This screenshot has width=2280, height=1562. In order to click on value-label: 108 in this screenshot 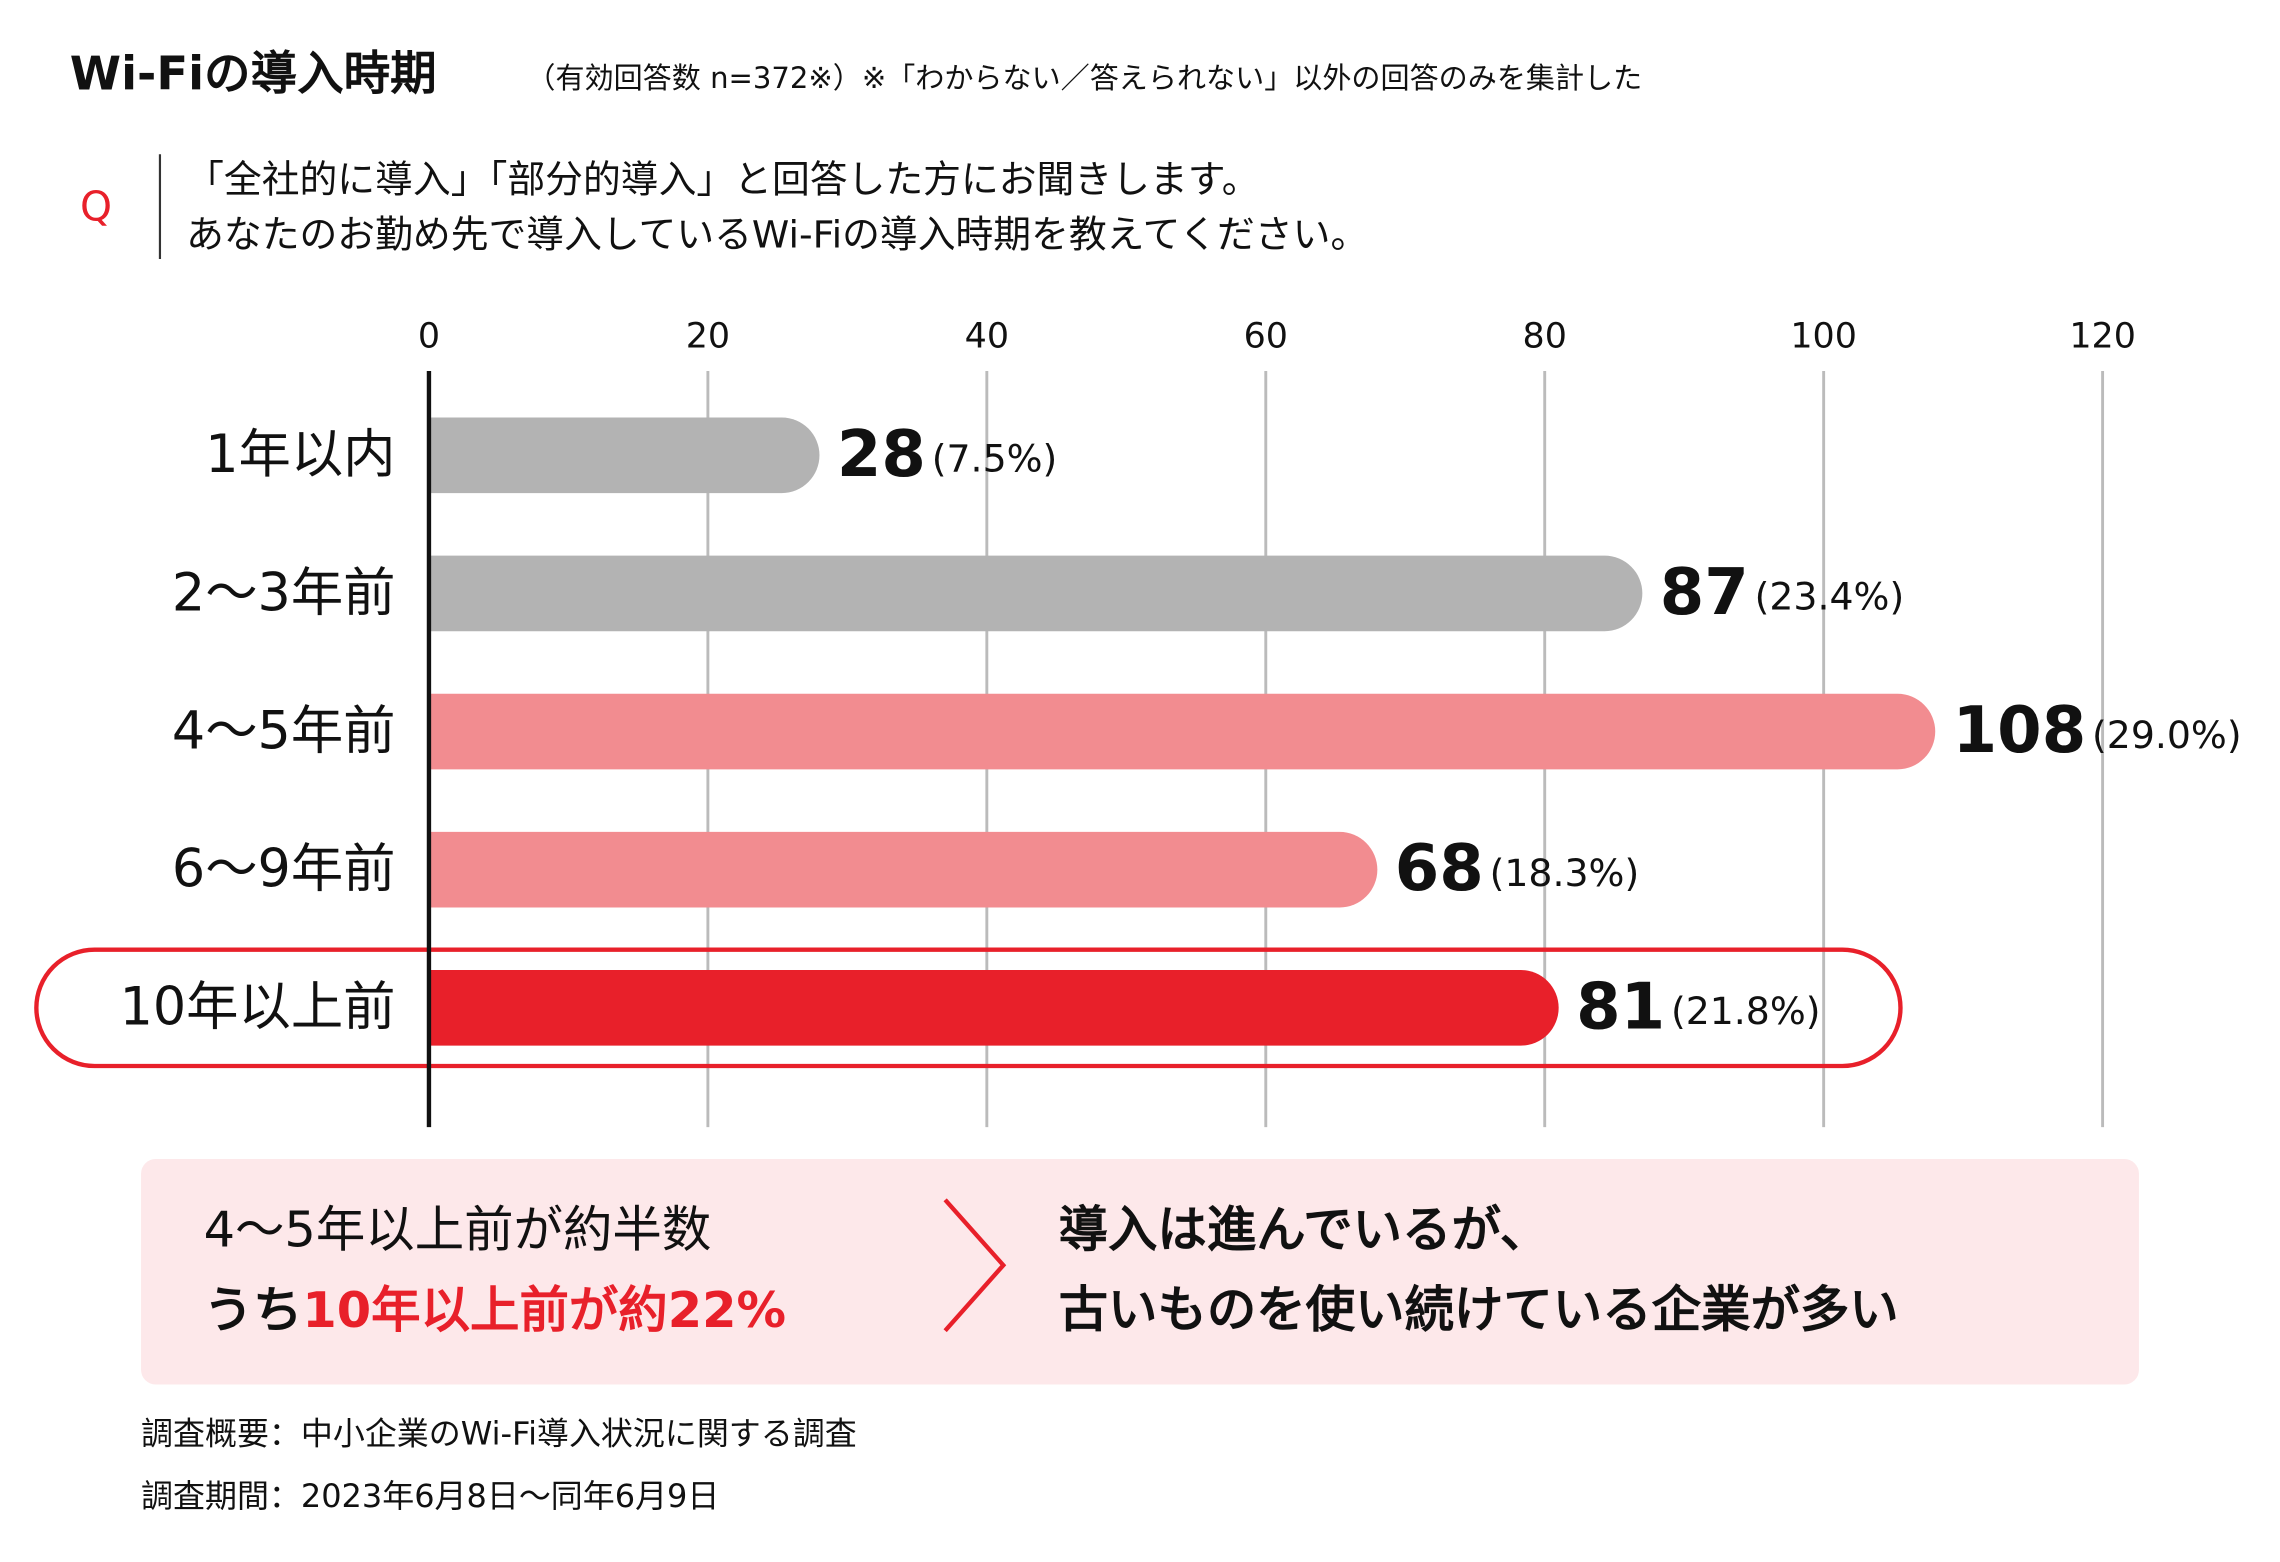, I will do `click(2020, 731)`.